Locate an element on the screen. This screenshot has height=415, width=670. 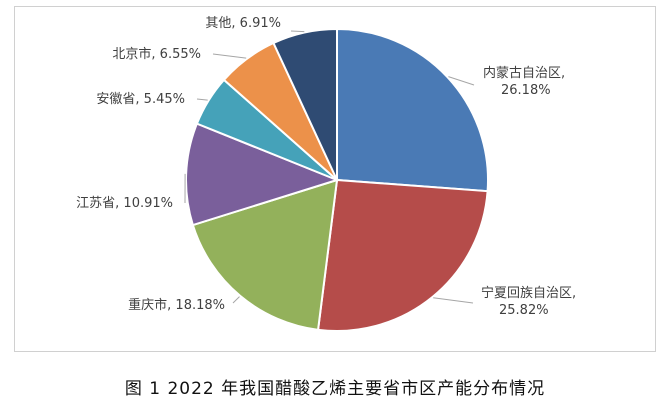
slice-label: 重庆市, 18.18% is located at coordinates (176, 305).